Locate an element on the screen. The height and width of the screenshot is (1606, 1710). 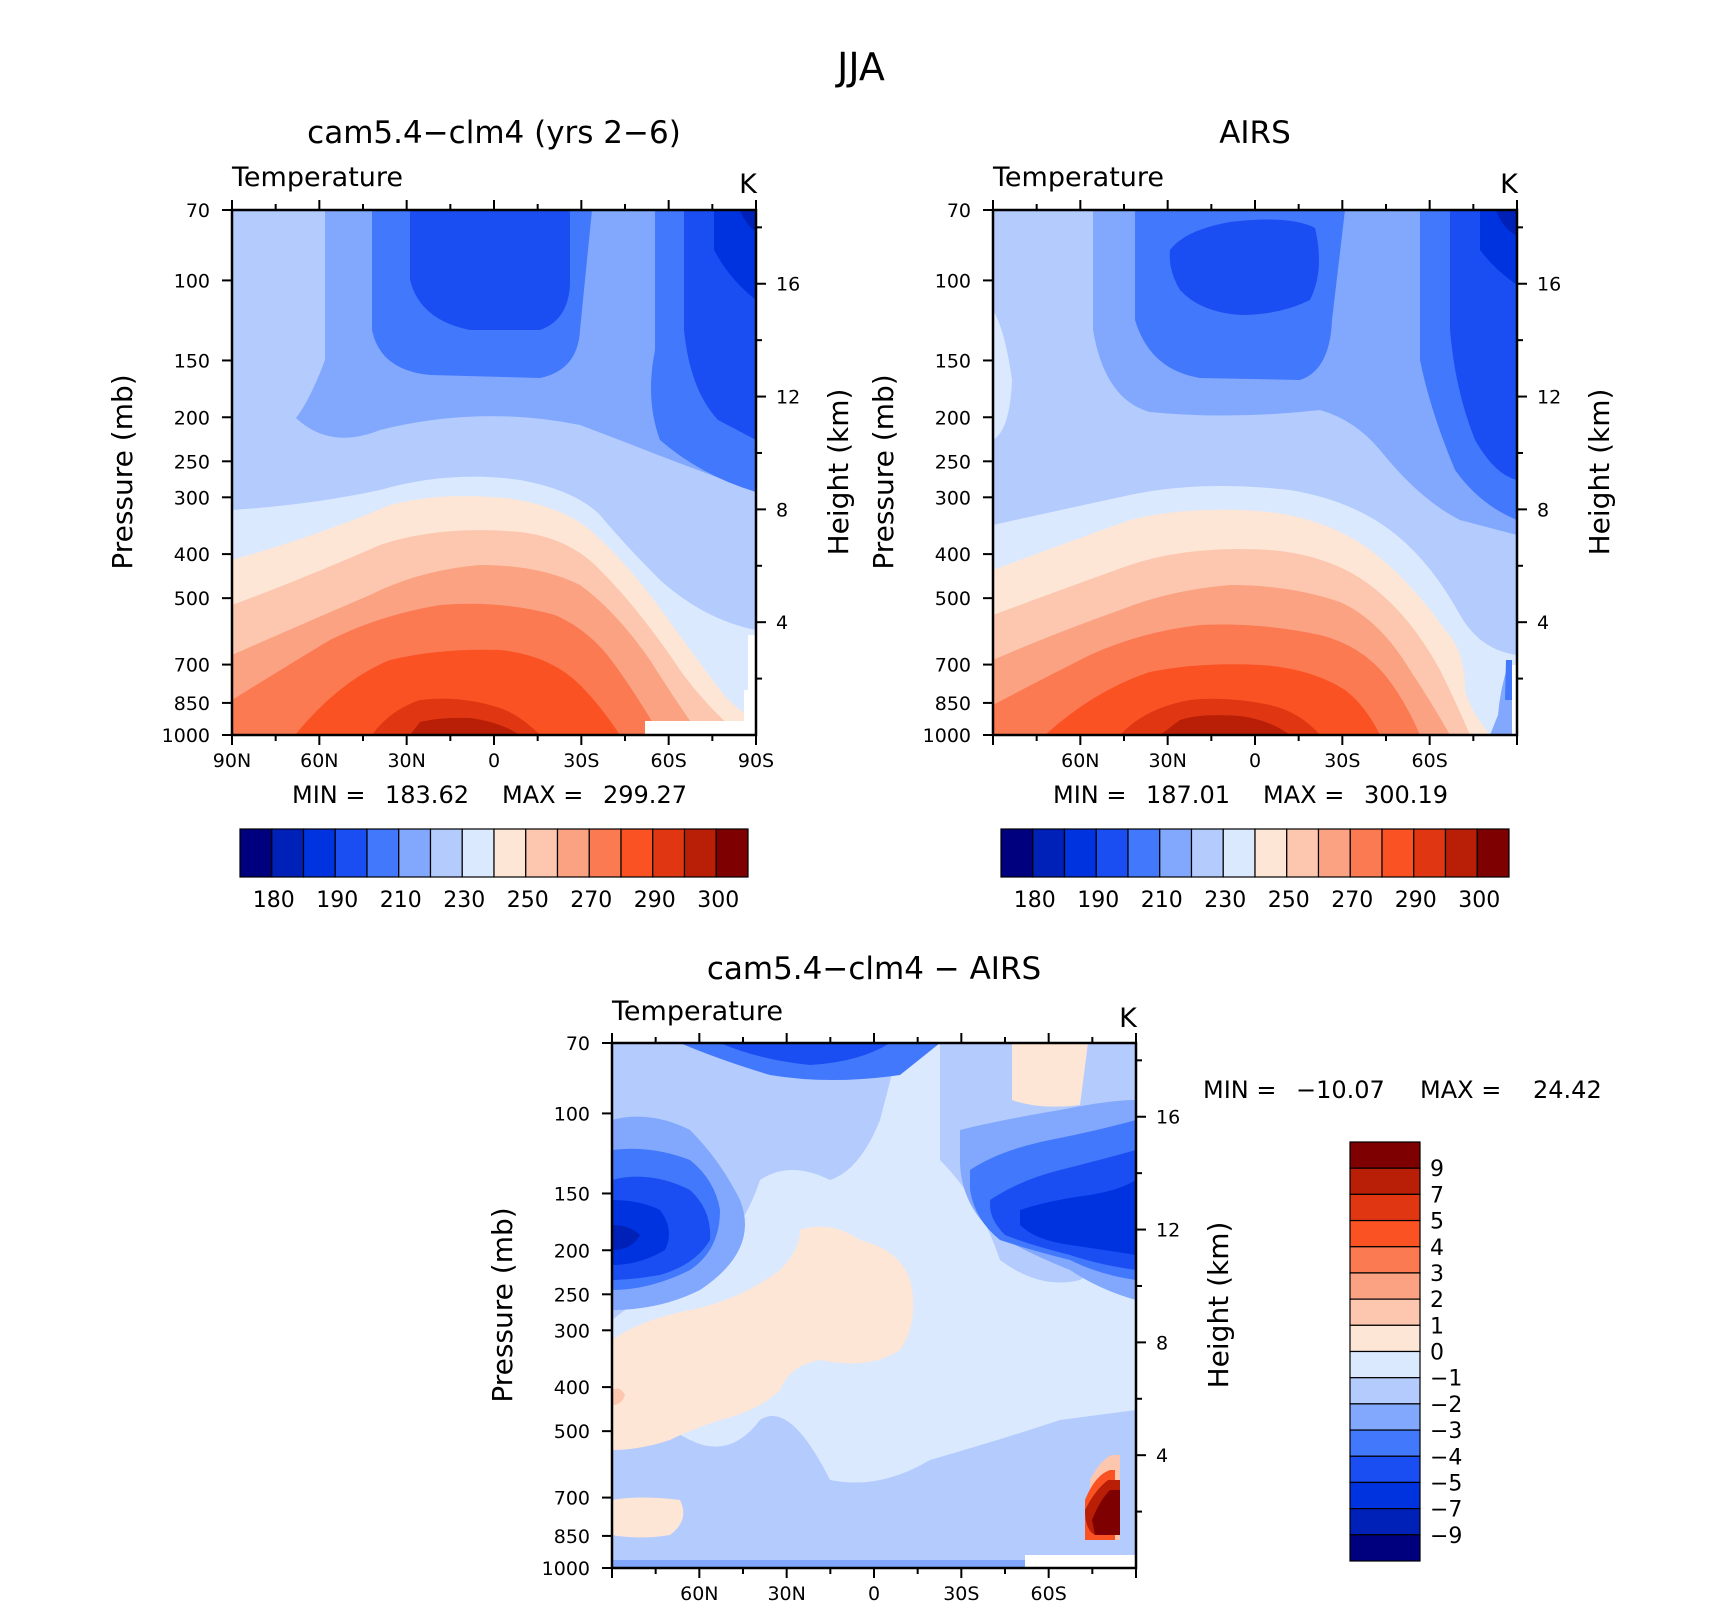
panel-diff-min-label: MIN = is located at coordinates (1239, 1090).